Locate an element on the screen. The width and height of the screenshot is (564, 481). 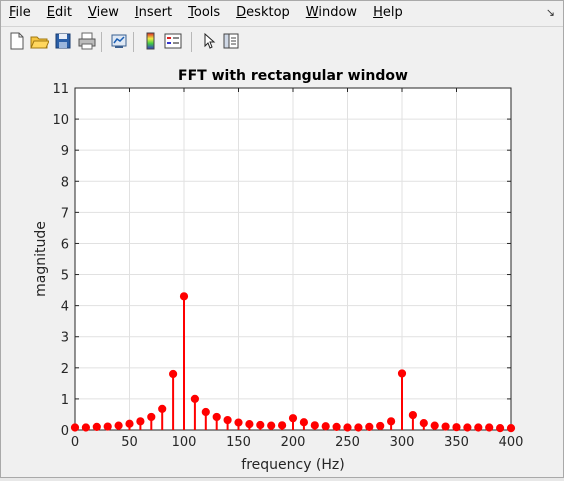
new-figure-icon is located at coordinates (17, 41).